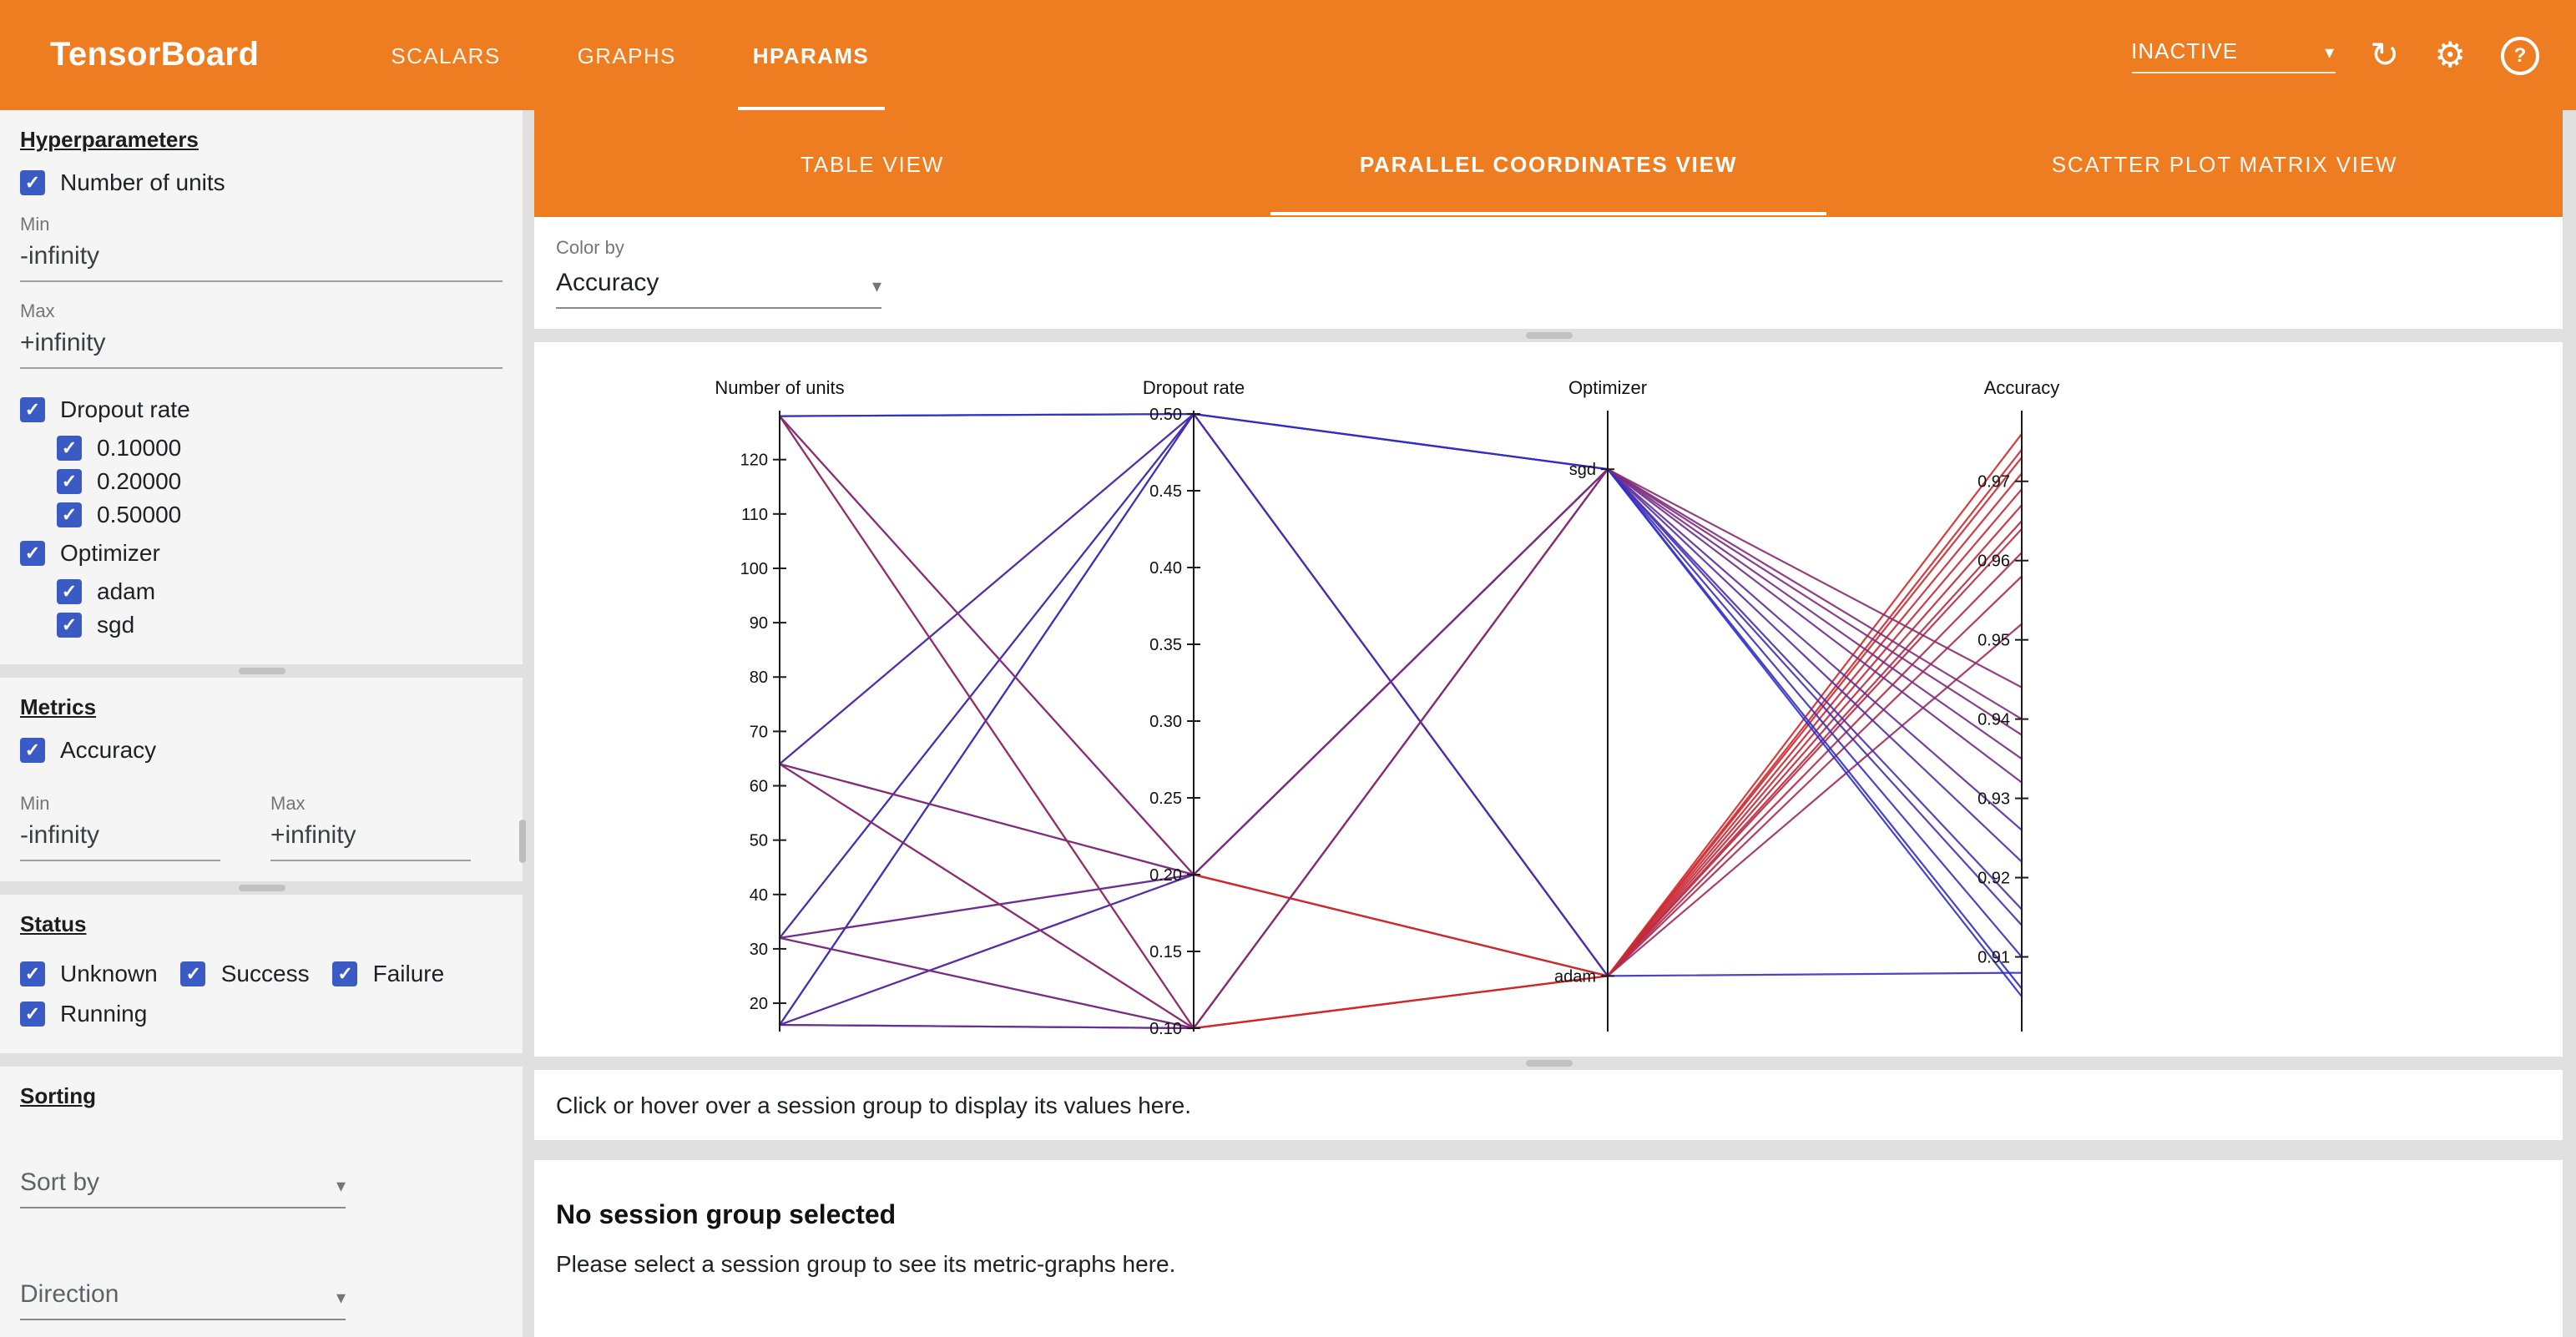 The image size is (2576, 1337). I want to click on tab-scalars: SCALARS, so click(446, 55).